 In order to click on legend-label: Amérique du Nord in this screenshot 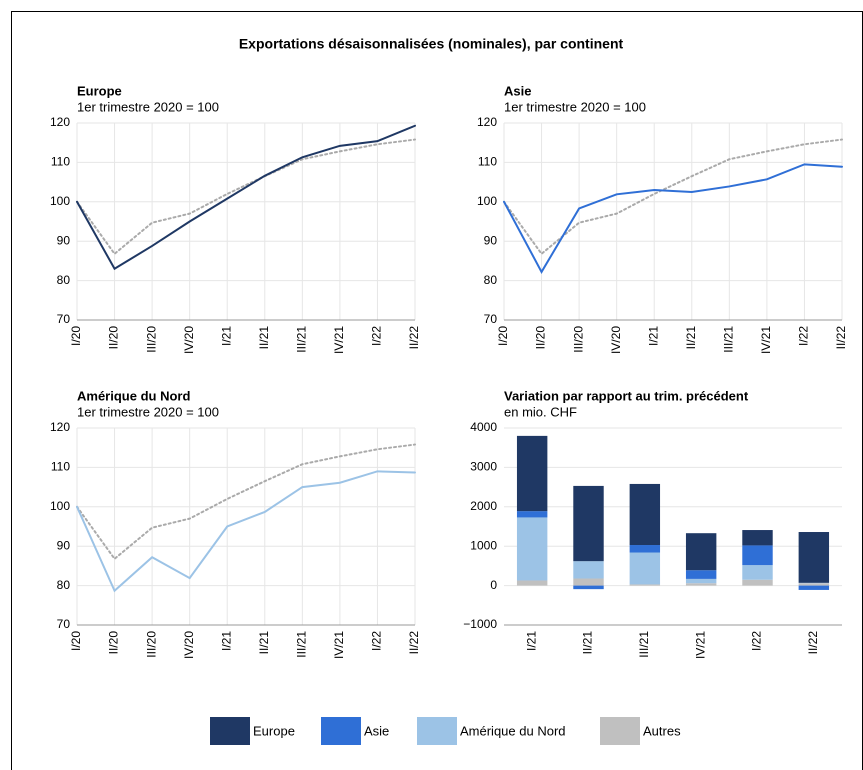, I will do `click(513, 730)`.